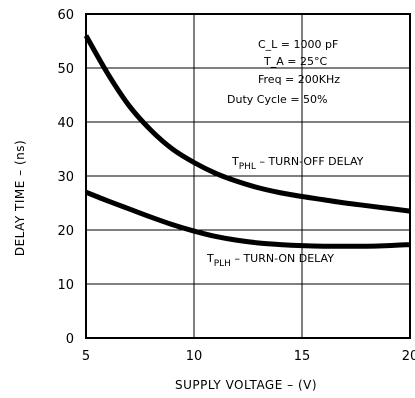  Describe the element at coordinates (408, 356) in the screenshot. I see `x-tick-label: 20` at that location.